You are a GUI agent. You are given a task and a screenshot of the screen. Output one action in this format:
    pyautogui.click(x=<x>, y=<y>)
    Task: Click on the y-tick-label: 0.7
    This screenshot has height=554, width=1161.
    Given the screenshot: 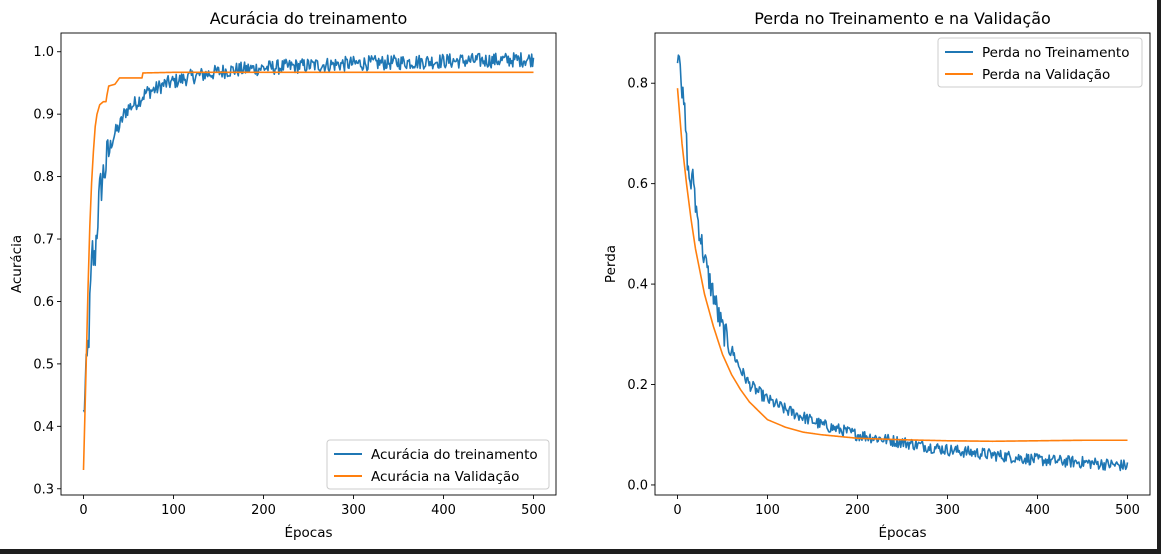 What is the action you would take?
    pyautogui.click(x=43, y=240)
    